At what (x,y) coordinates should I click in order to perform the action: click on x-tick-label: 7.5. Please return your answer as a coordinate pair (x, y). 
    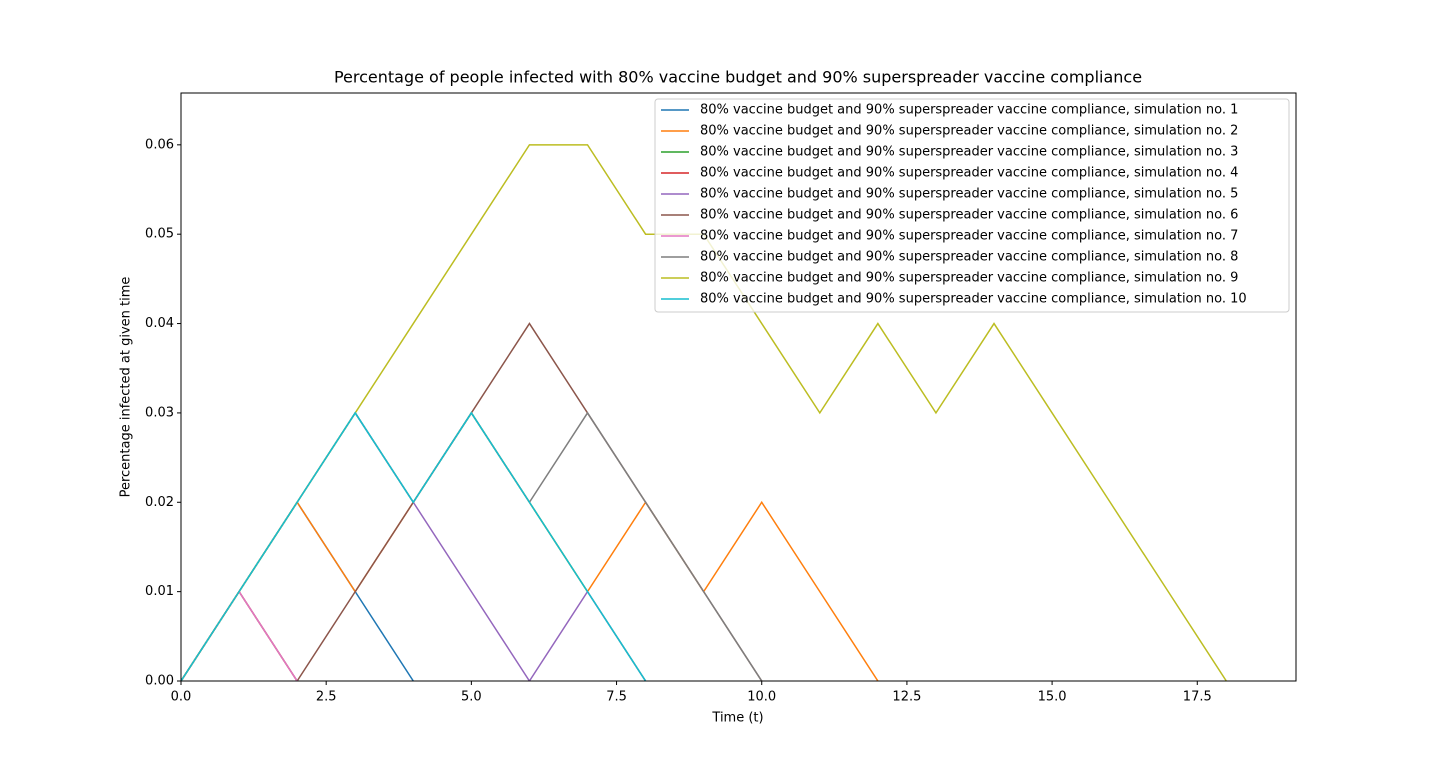
    Looking at the image, I should click on (616, 697).